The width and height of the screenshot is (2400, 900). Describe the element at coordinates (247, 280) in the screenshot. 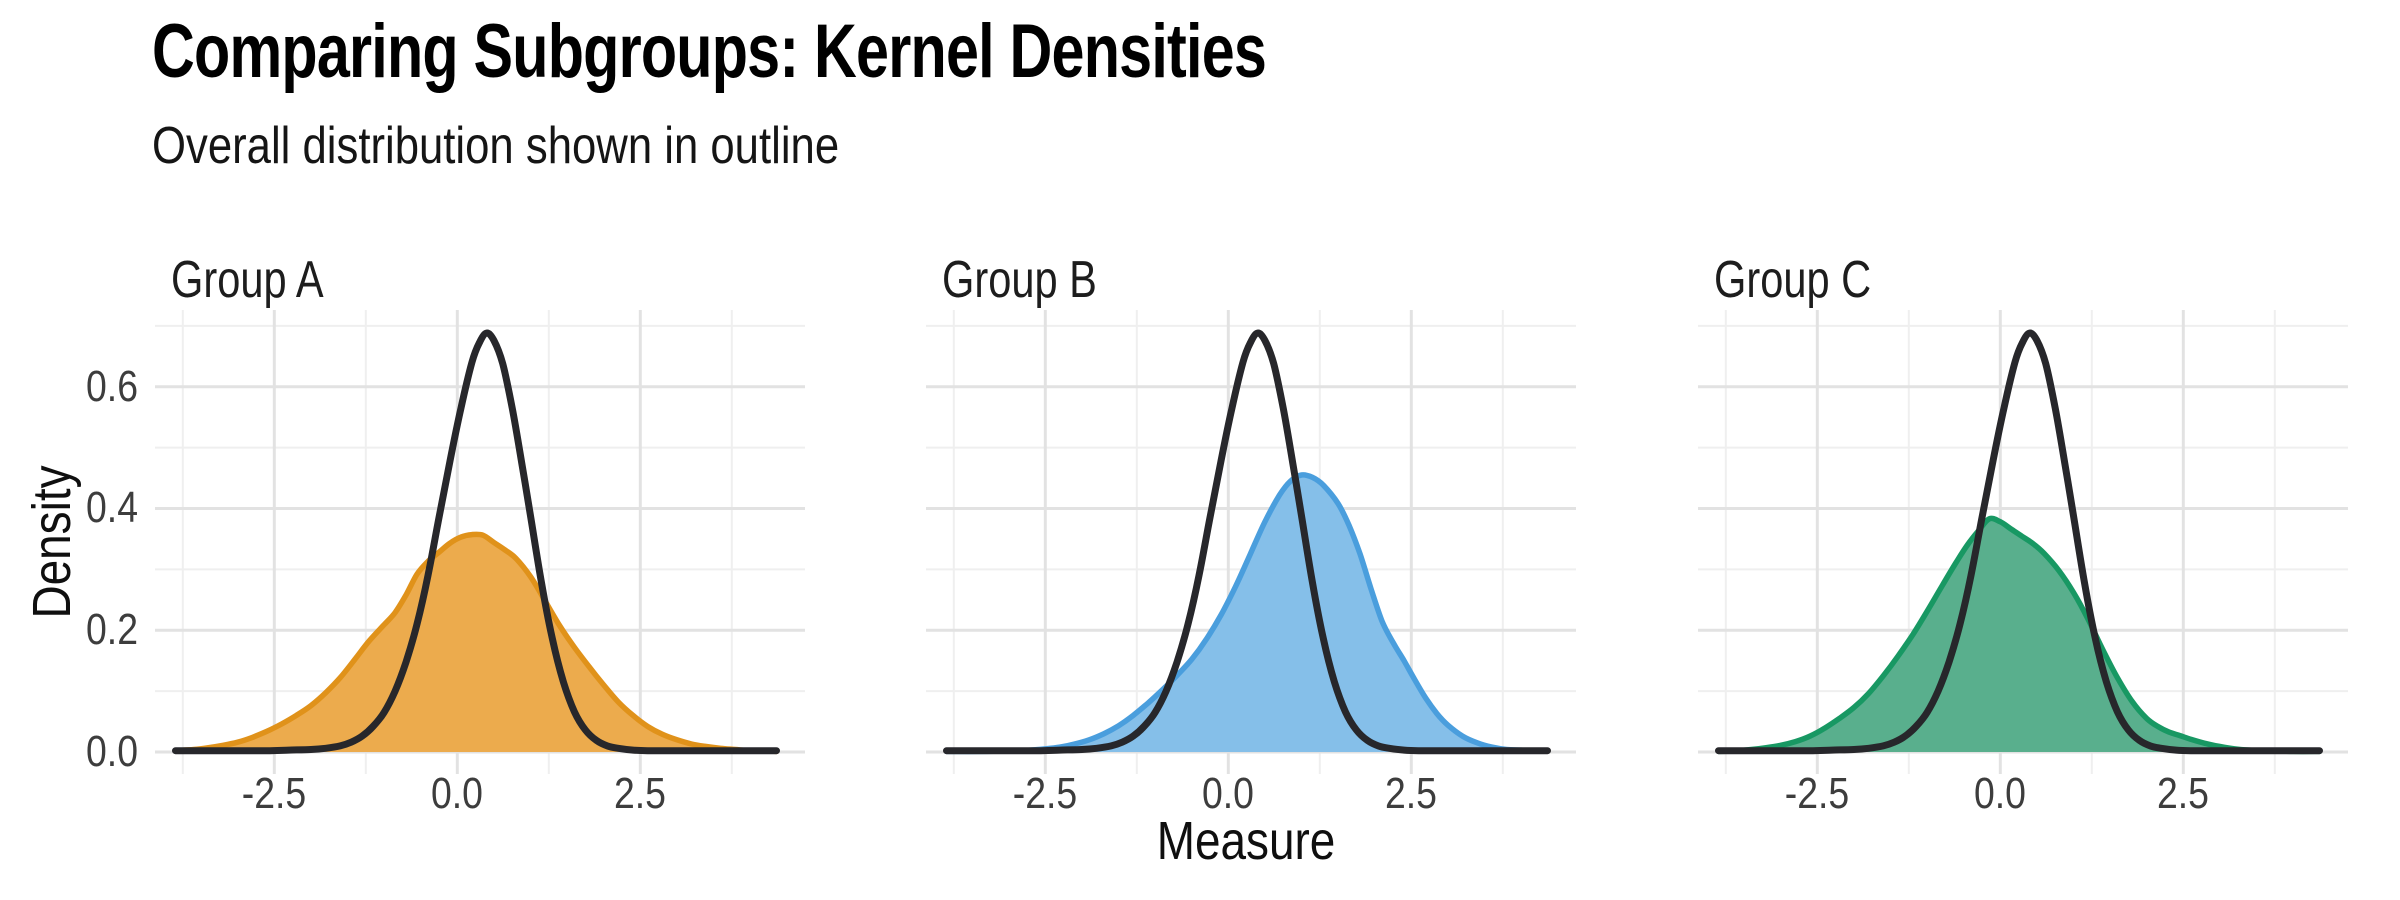

I see `facet-label: Group A` at that location.